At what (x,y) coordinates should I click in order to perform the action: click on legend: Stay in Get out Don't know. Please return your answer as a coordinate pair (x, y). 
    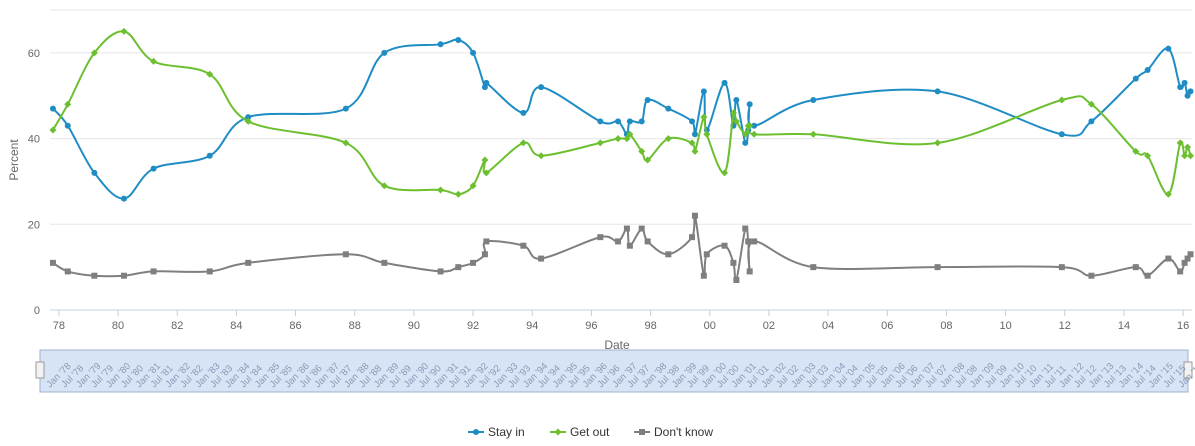
    Looking at the image, I should click on (590, 432).